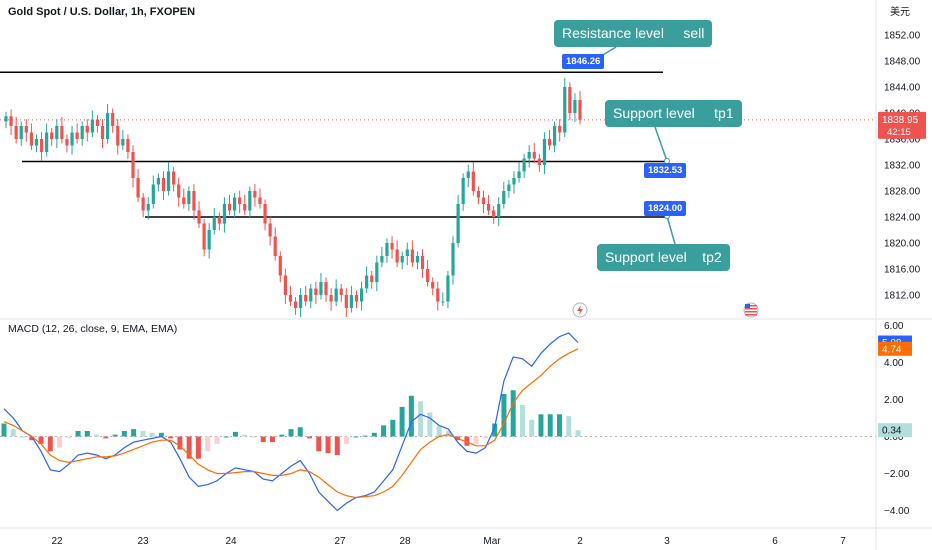 The image size is (932, 550). What do you see at coordinates (673, 113) in the screenshot?
I see `tp1-callout: Support level tp1` at bounding box center [673, 113].